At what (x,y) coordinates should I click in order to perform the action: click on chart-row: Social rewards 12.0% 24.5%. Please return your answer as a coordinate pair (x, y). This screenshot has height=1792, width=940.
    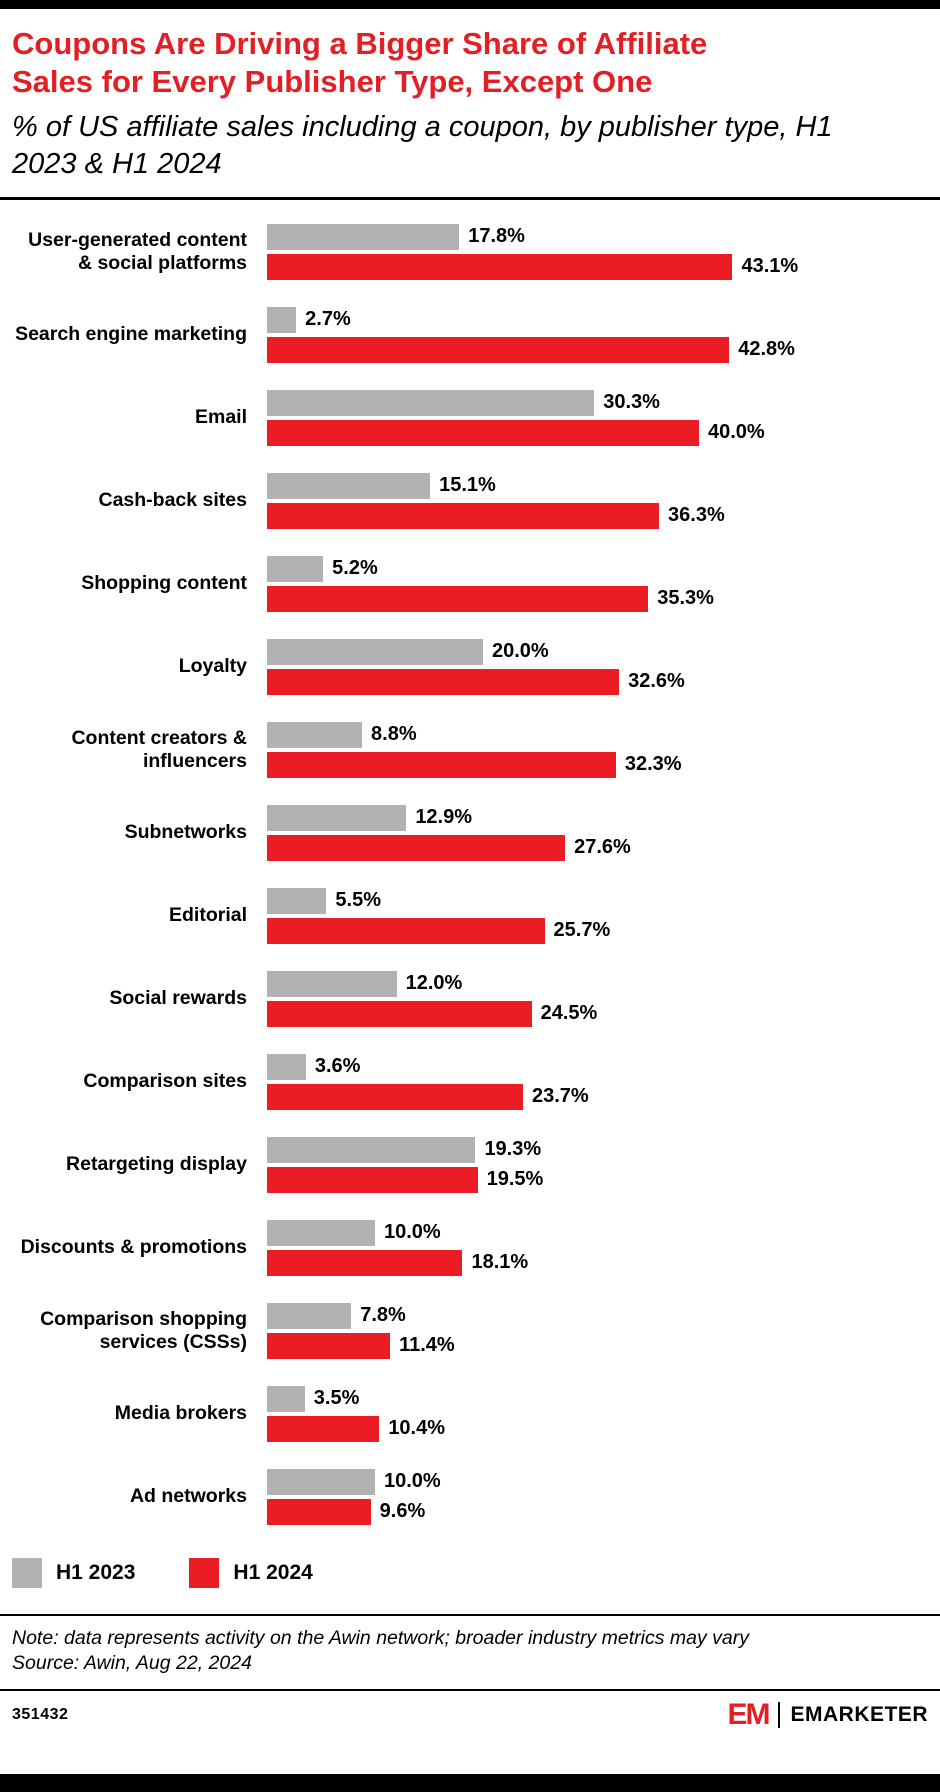
    Looking at the image, I should click on (470, 998).